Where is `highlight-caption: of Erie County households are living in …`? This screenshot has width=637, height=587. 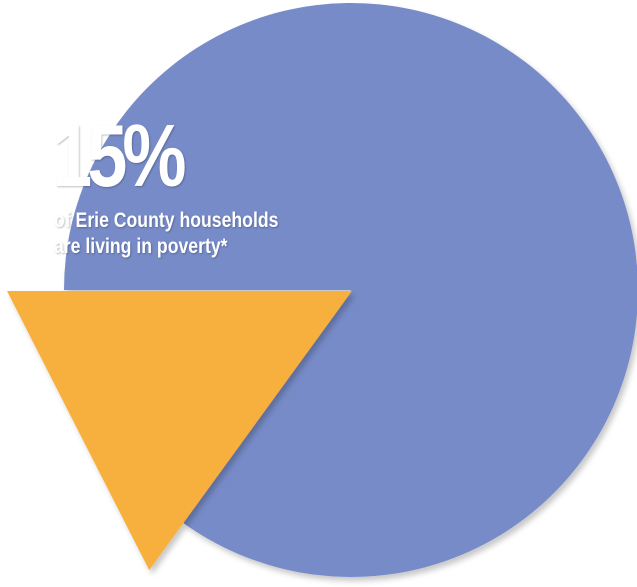
highlight-caption: of Erie County households are living in … is located at coordinates (192, 234).